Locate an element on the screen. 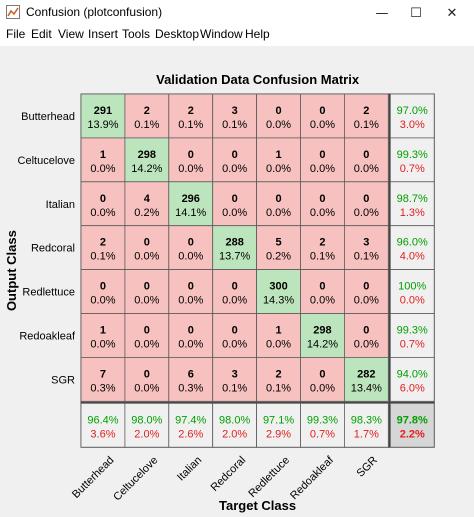  menu-desktop: Desktop is located at coordinates (177, 34).